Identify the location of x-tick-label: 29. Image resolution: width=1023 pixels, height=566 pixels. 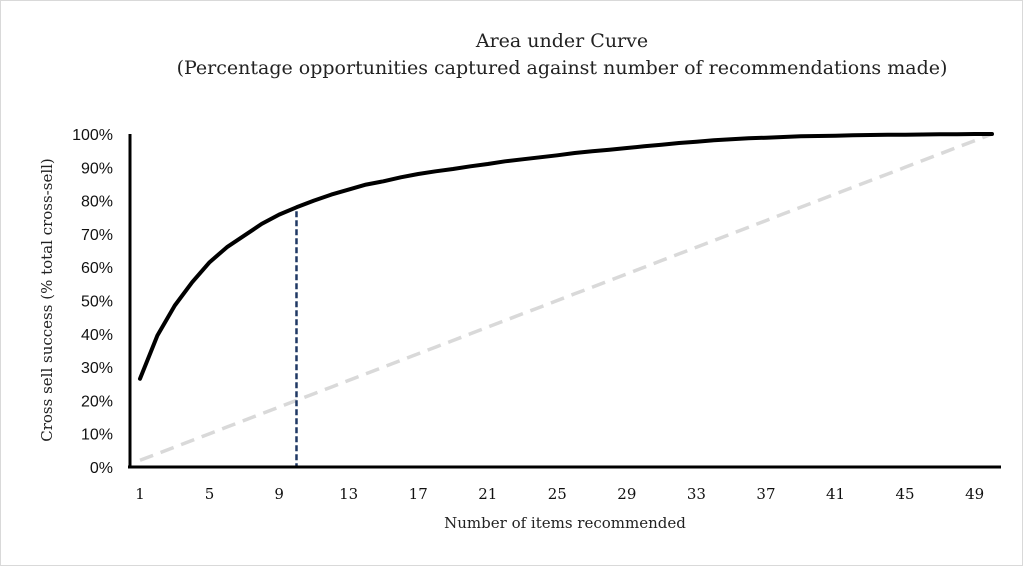
(626, 494).